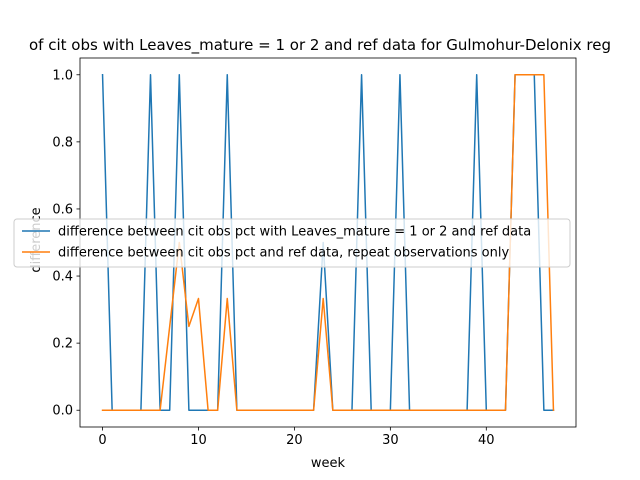 Image resolution: width=640 pixels, height=480 pixels. What do you see at coordinates (62, 277) in the screenshot?
I see `y-tick-label: 0.4` at bounding box center [62, 277].